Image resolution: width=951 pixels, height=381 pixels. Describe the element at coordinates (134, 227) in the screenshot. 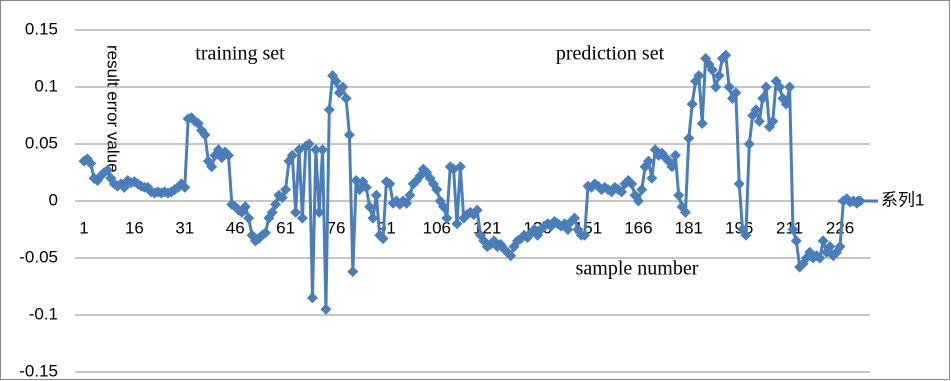

I see `x-tick-label: 16` at that location.